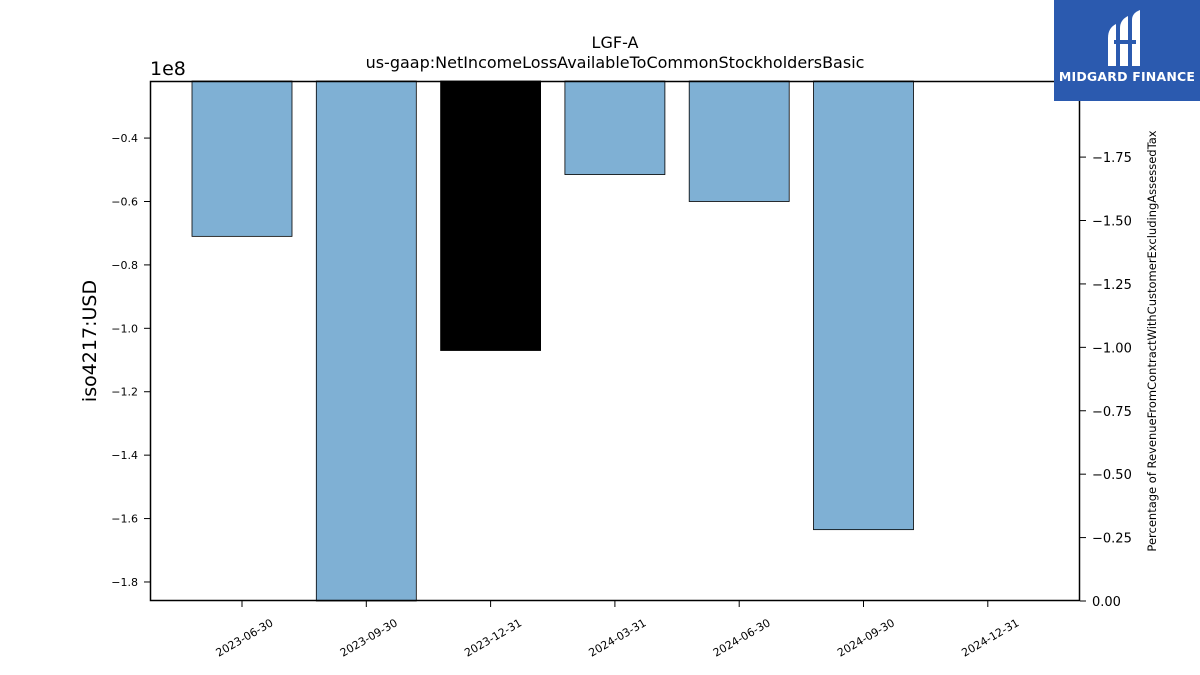 This screenshot has height=675, width=1200. I want to click on logo-text: MIDGARD FINANCE, so click(1127, 76).